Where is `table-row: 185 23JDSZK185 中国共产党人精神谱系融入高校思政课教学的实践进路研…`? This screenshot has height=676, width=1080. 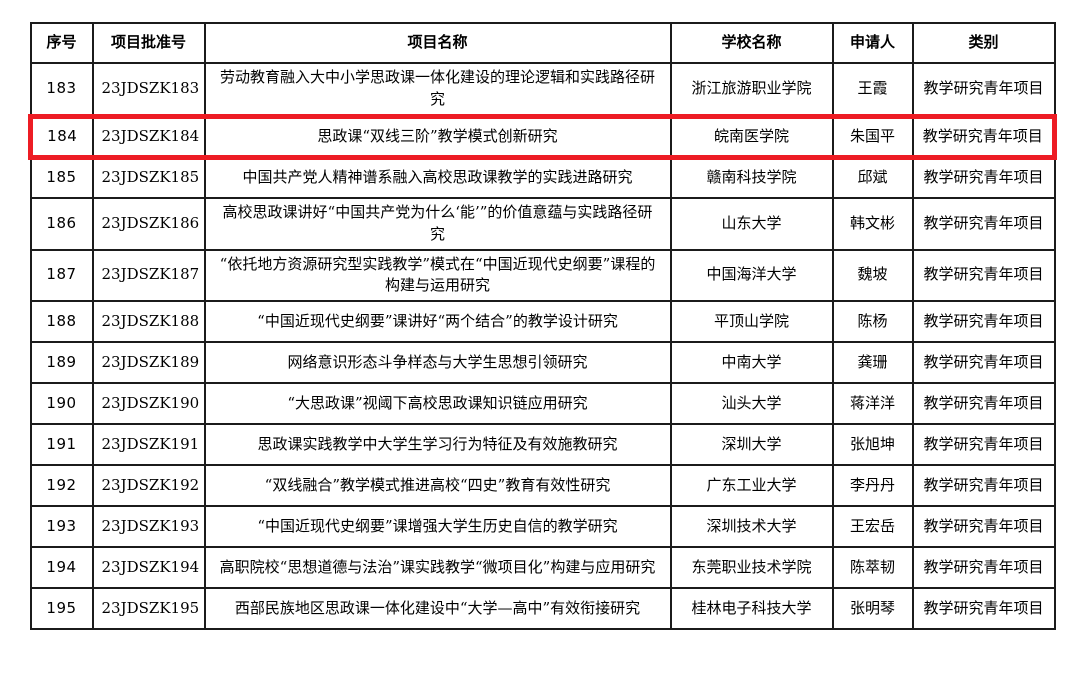 table-row: 185 23JDSZK185 中国共产党人精神谱系融入高校思政课教学的实践进路研… is located at coordinates (542, 177).